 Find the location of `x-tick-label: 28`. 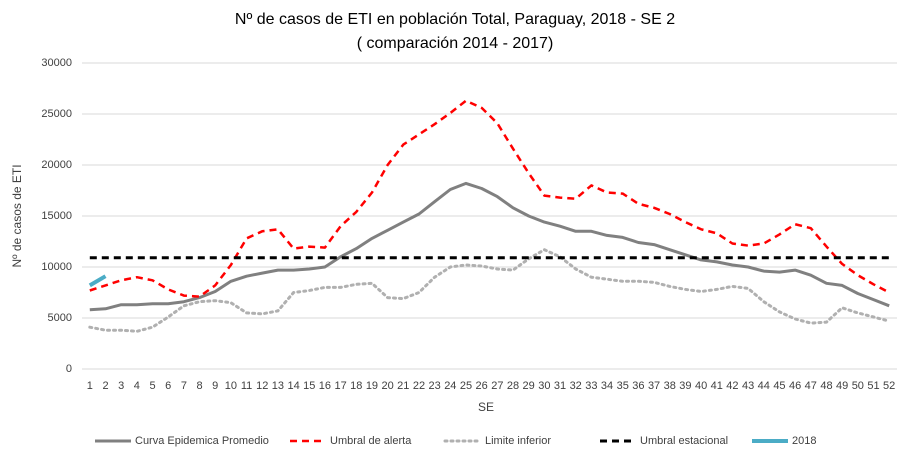

x-tick-label: 28 is located at coordinates (513, 386).